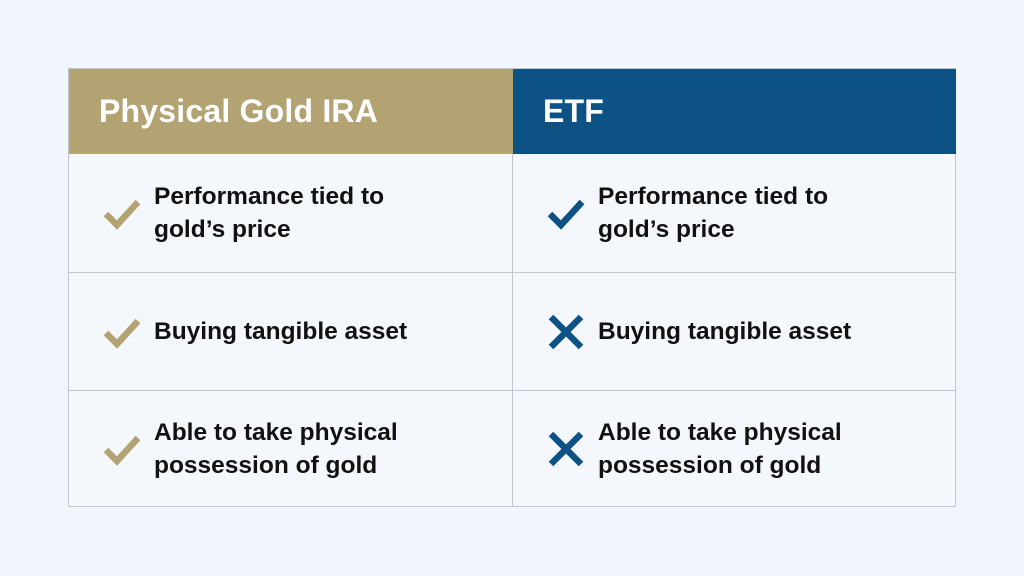 The height and width of the screenshot is (576, 1024). I want to click on cell-gold-tangible: Buying tangible asset, so click(291, 331).